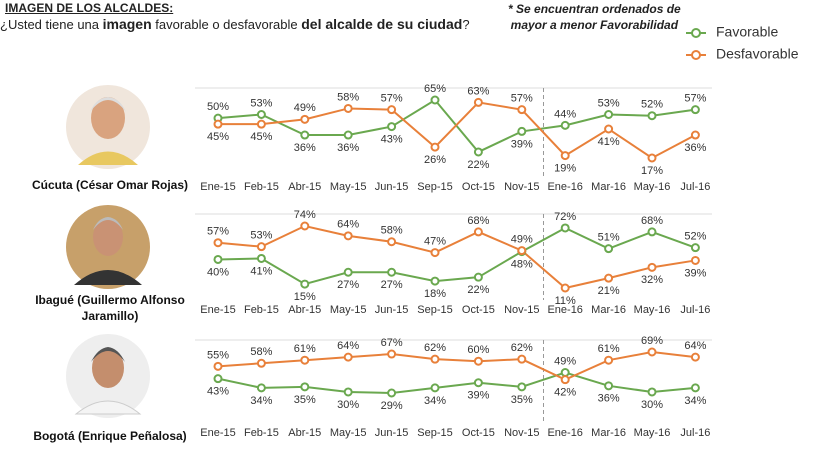  What do you see at coordinates (305, 297) in the screenshot?
I see `data-label: 15%` at bounding box center [305, 297].